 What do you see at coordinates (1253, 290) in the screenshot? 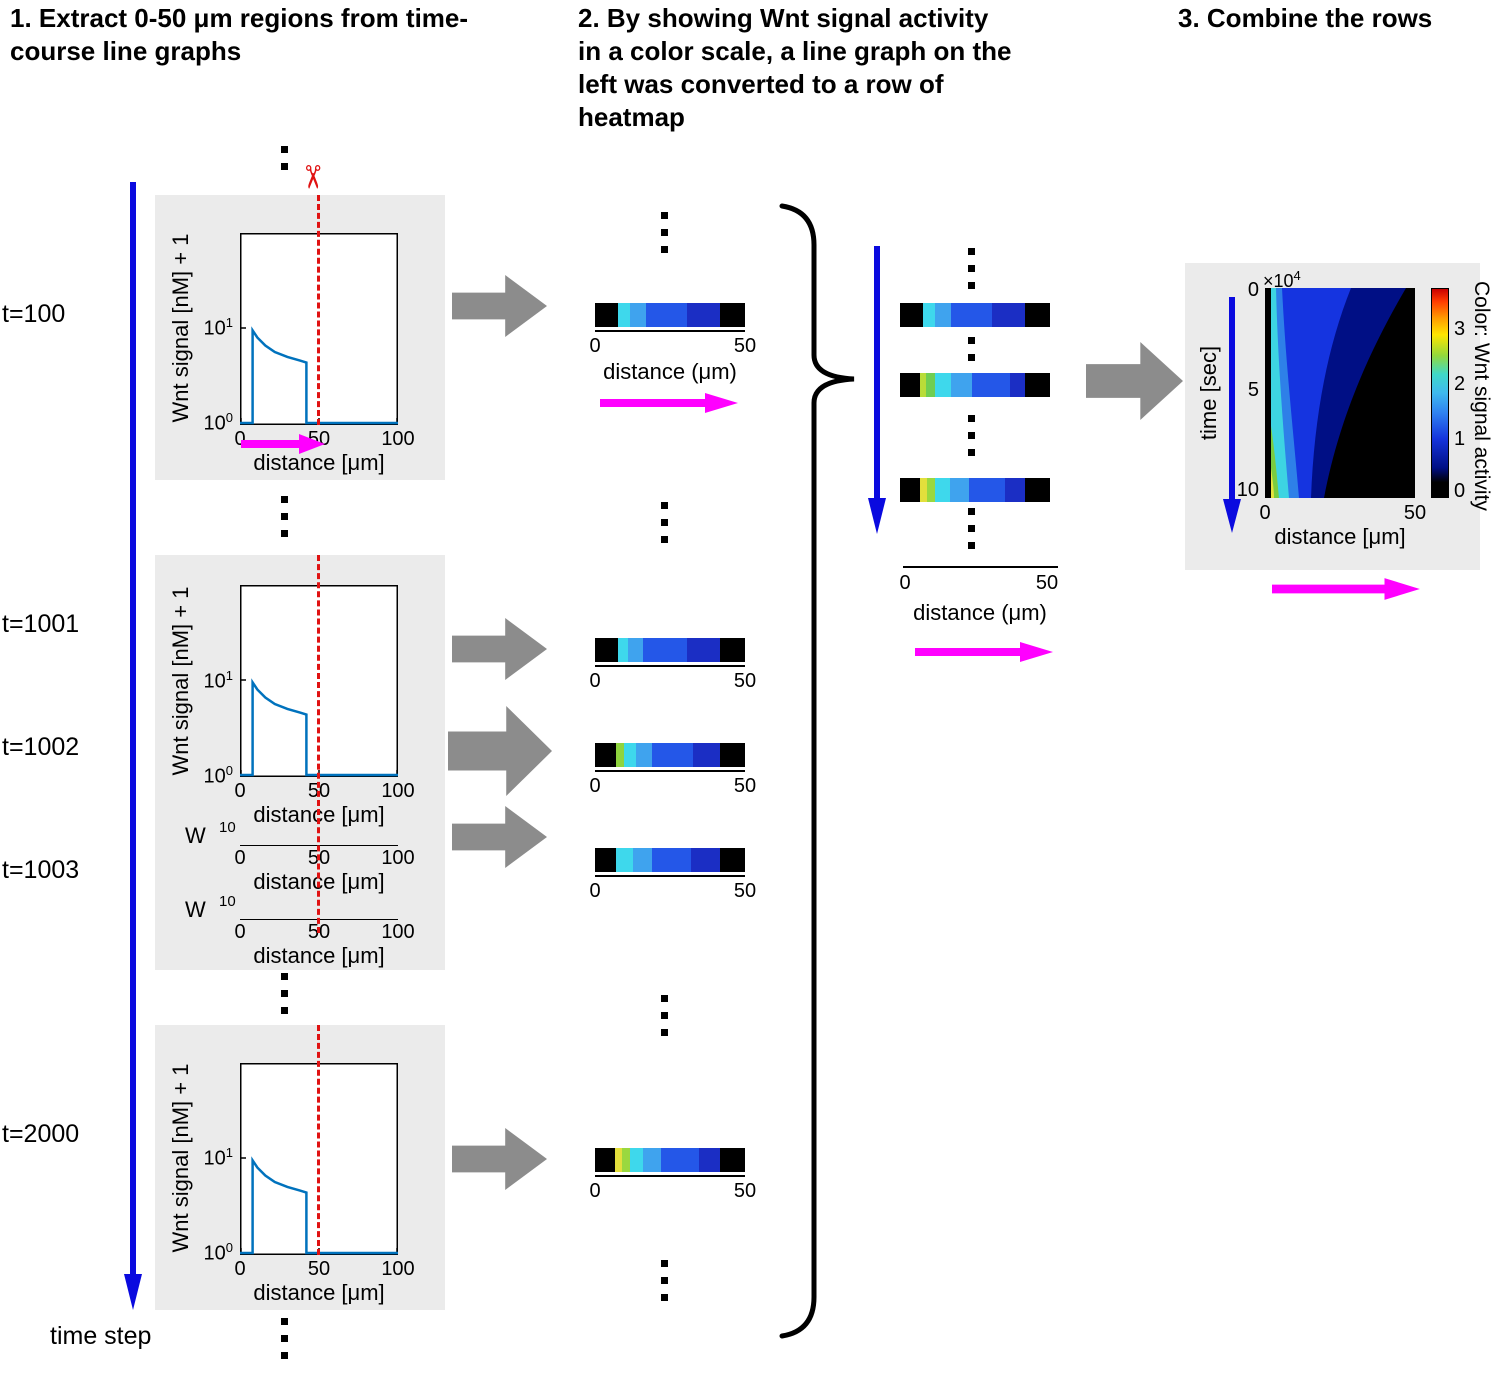
I see `heatmap-ytick-0: 0` at bounding box center [1253, 290].